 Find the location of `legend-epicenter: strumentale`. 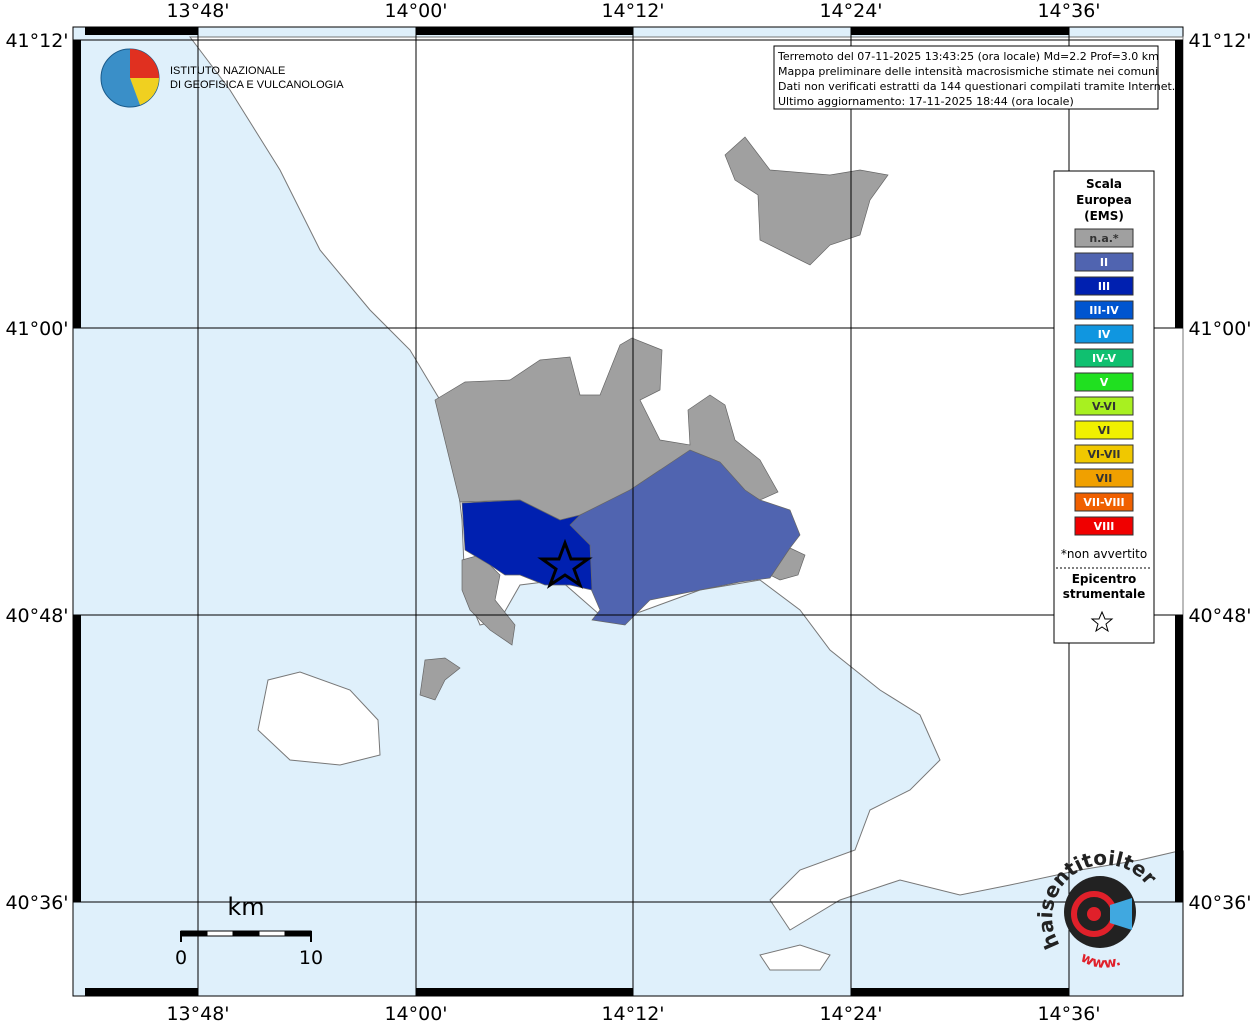

legend-epicenter: strumentale is located at coordinates (1104, 594).